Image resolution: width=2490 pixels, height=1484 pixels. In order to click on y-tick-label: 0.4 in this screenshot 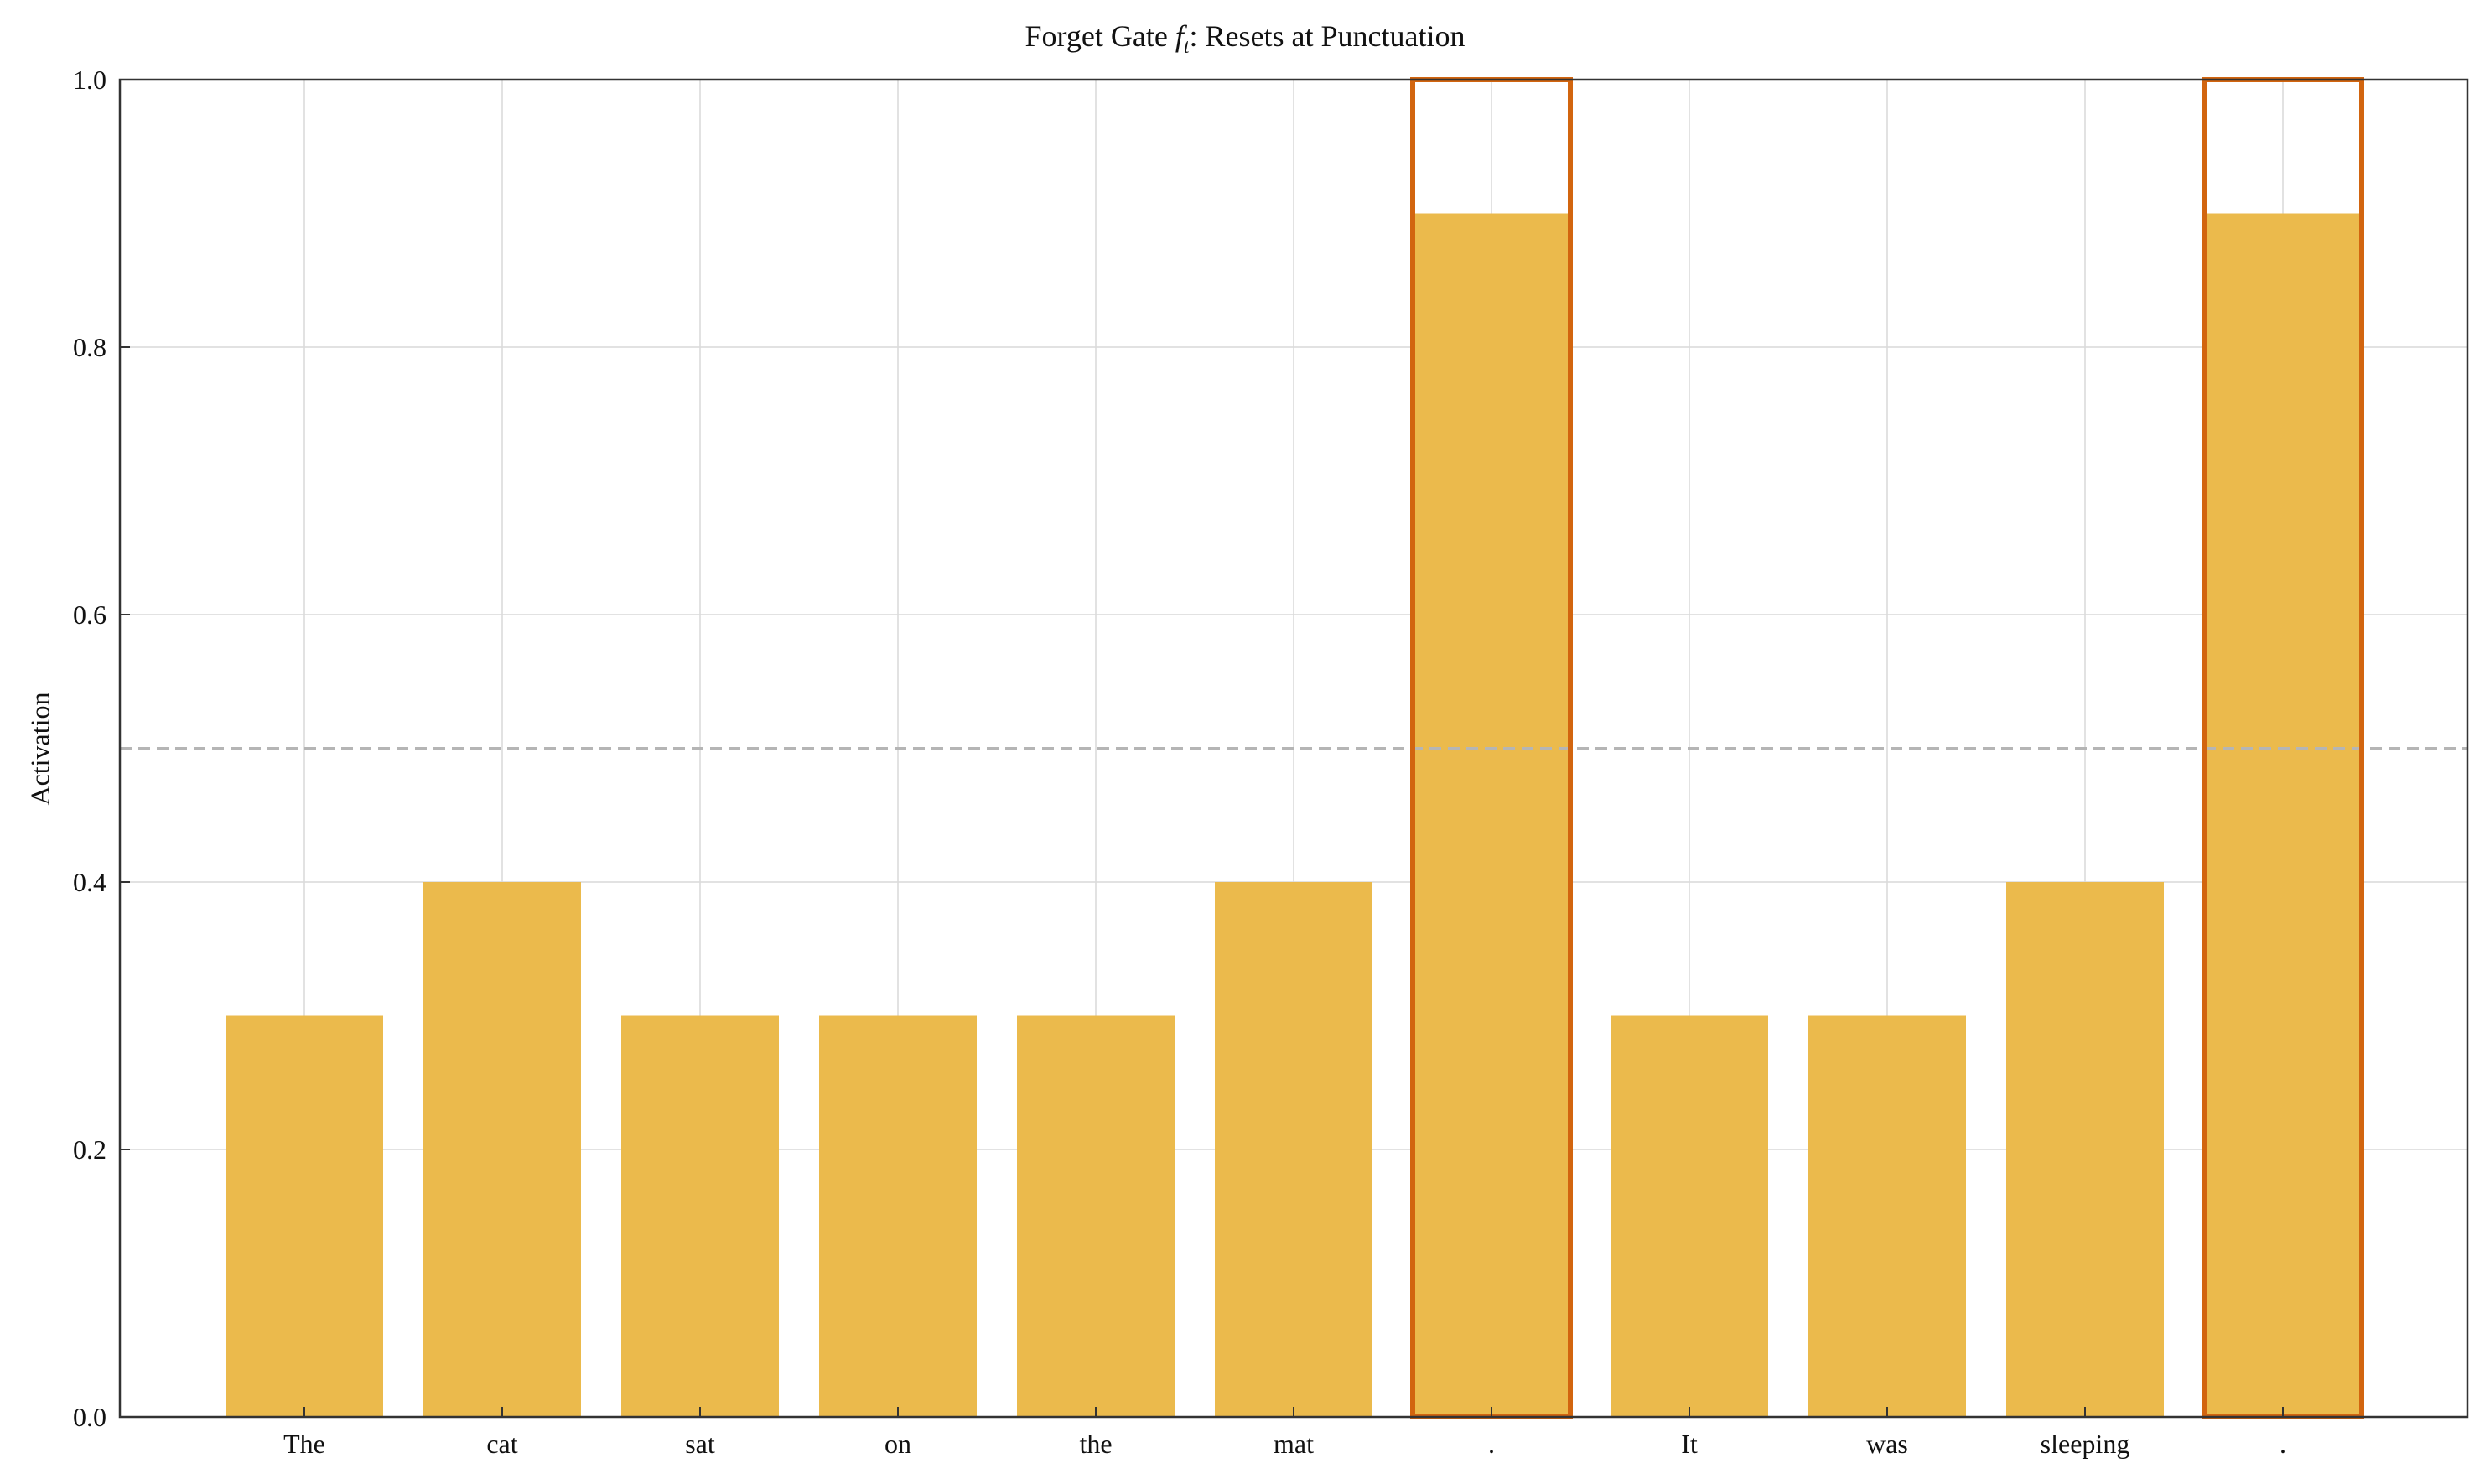, I will do `click(89, 882)`.